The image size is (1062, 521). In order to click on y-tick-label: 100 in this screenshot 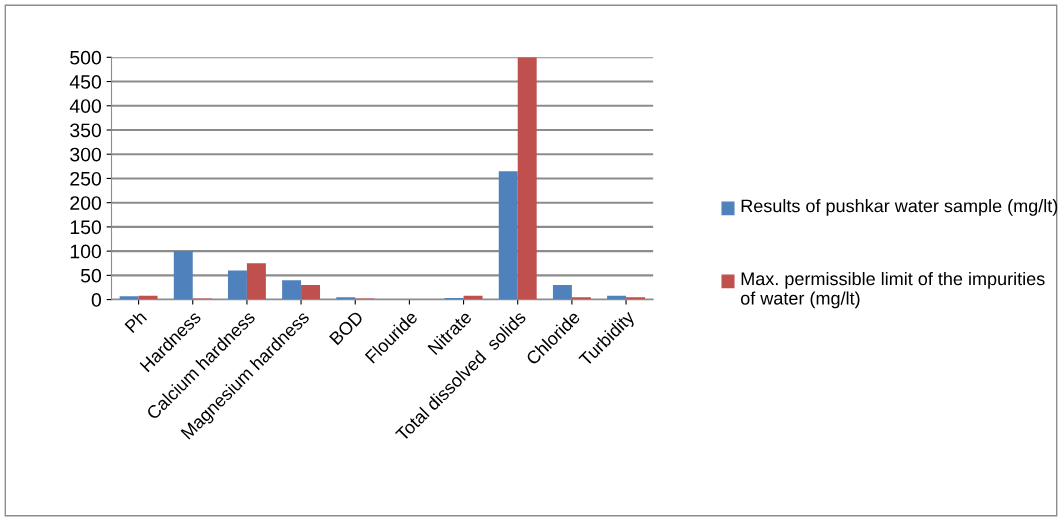, I will do `click(86, 251)`.